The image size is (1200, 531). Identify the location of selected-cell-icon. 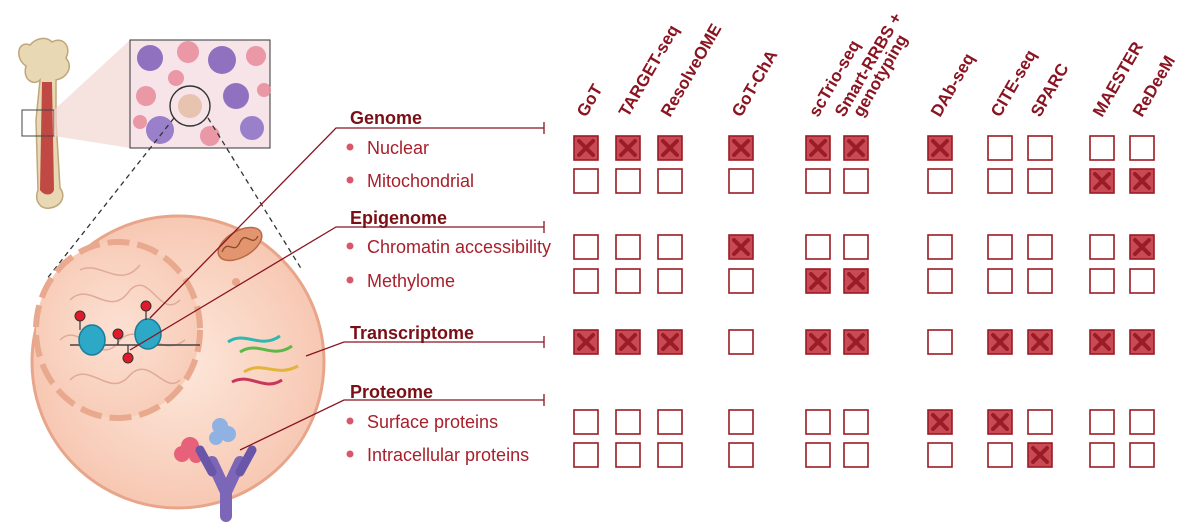
(190, 106).